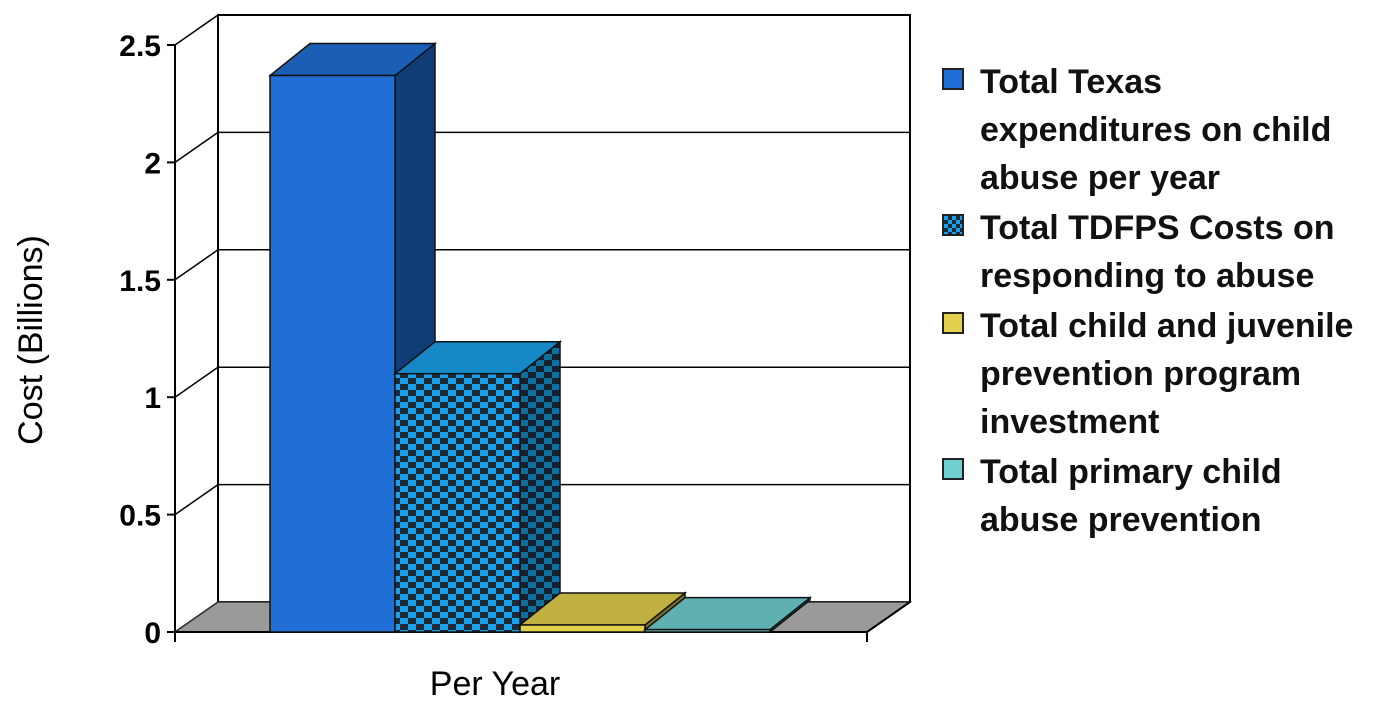  What do you see at coordinates (888, 617) in the screenshot?
I see `floor-edge` at bounding box center [888, 617].